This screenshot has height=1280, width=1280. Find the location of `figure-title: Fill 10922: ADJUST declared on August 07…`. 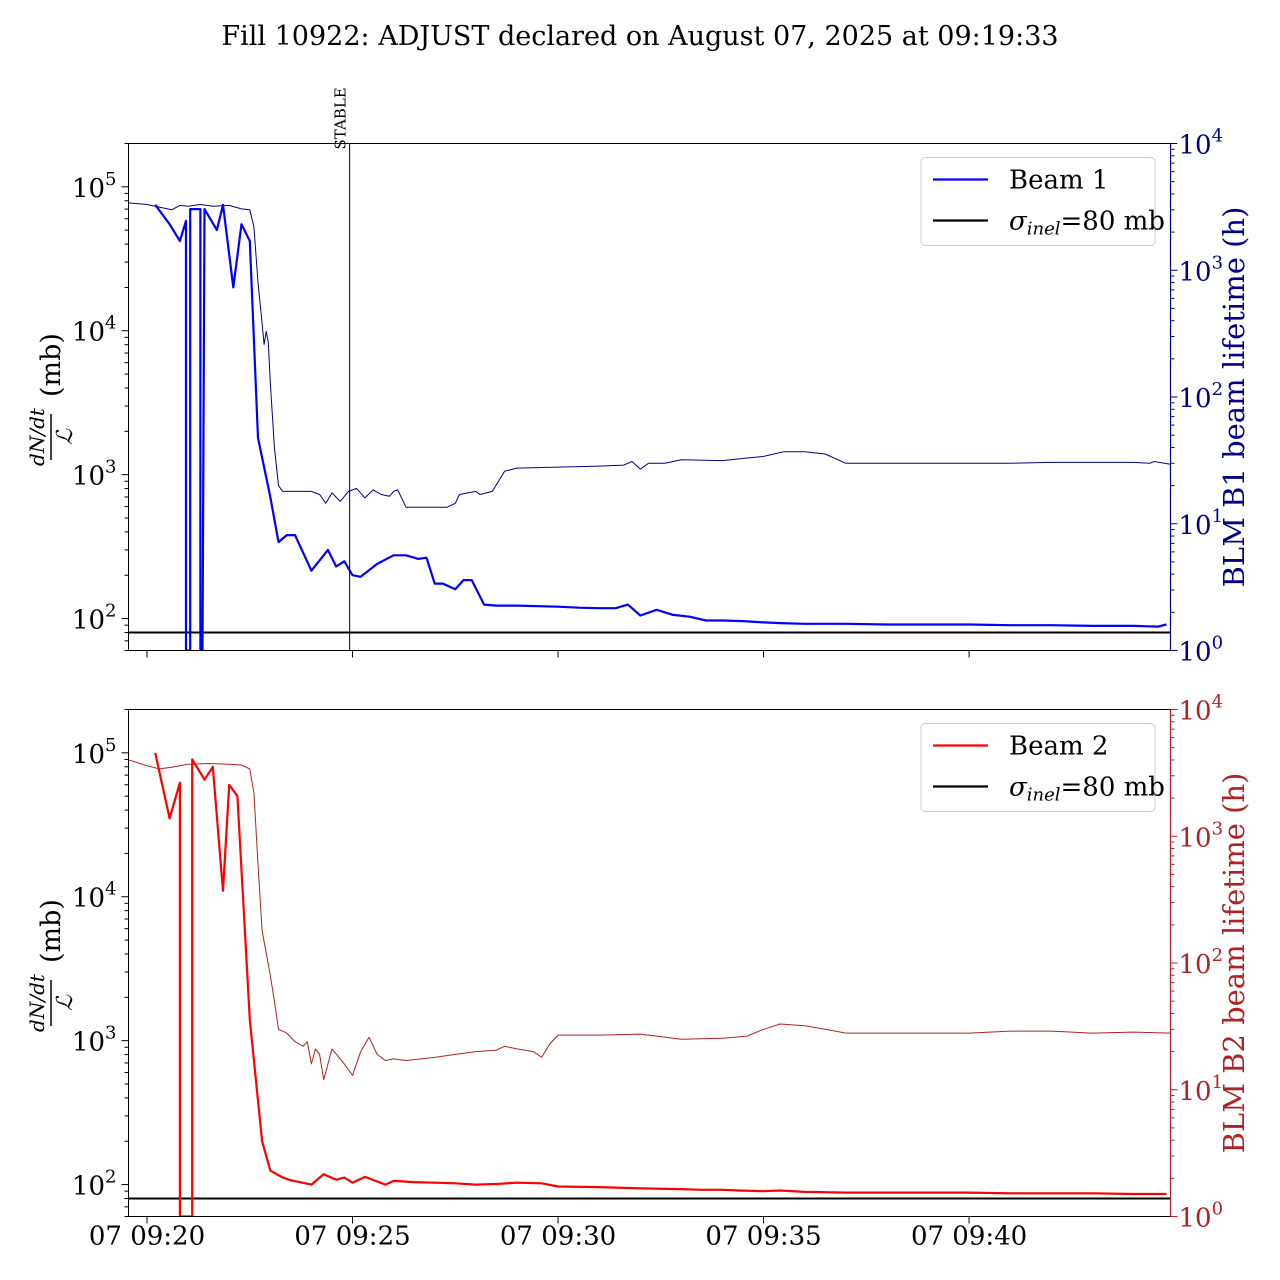

figure-title: Fill 10922: ADJUST declared on August 07… is located at coordinates (639, 36).